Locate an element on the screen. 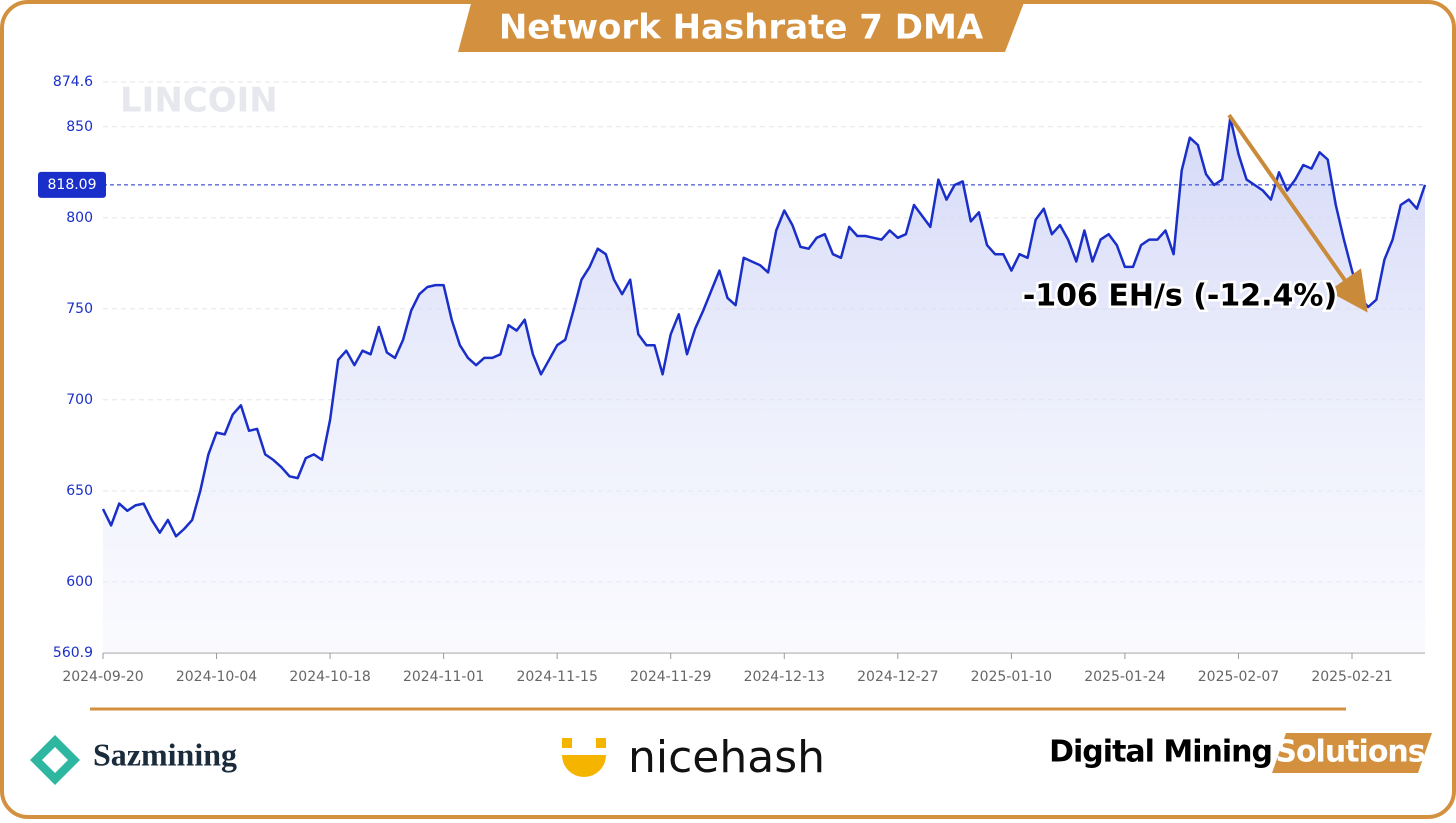 The height and width of the screenshot is (823, 1456). y-tick-label: 850 is located at coordinates (79, 127).